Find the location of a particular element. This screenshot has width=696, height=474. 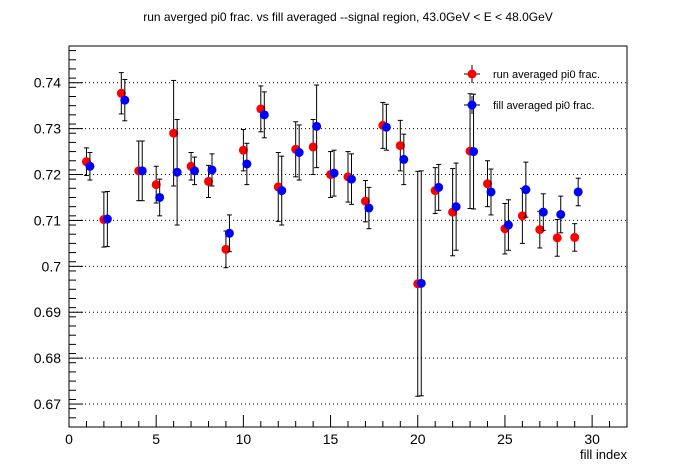

x-tick-label: 10 is located at coordinates (244, 439).